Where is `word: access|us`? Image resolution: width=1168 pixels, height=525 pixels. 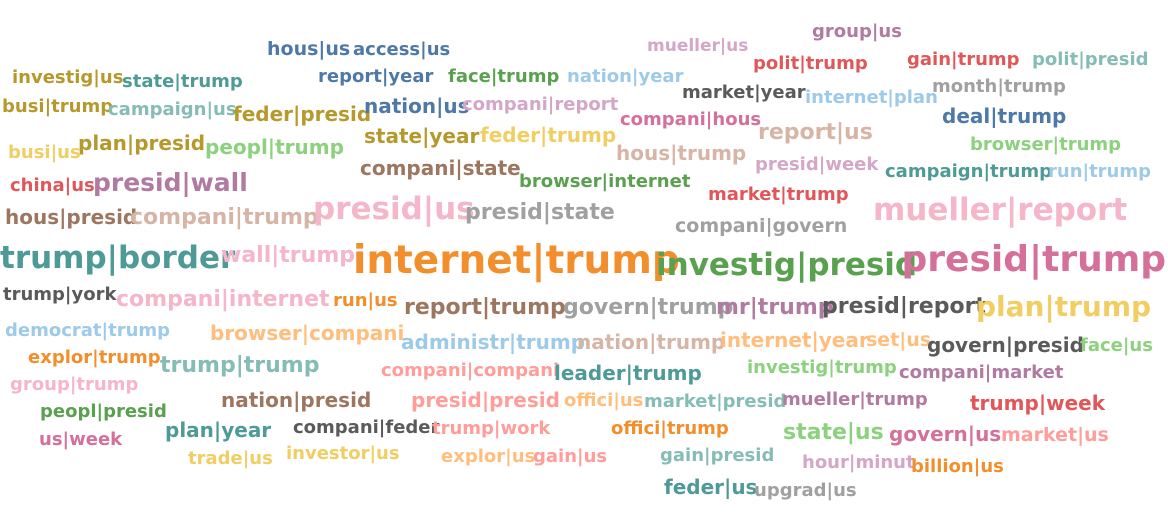 word: access|us is located at coordinates (402, 49).